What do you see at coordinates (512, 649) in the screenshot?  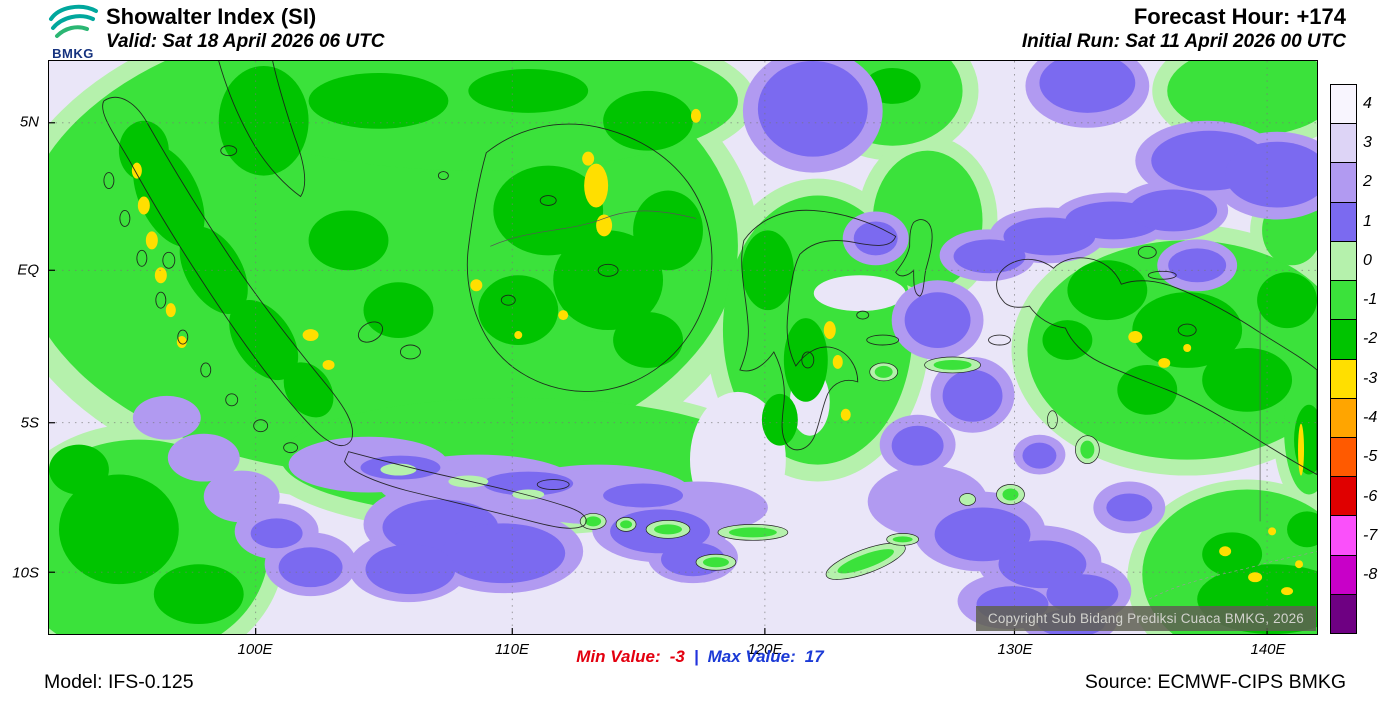 I see `x-tick-110E: 110E` at bounding box center [512, 649].